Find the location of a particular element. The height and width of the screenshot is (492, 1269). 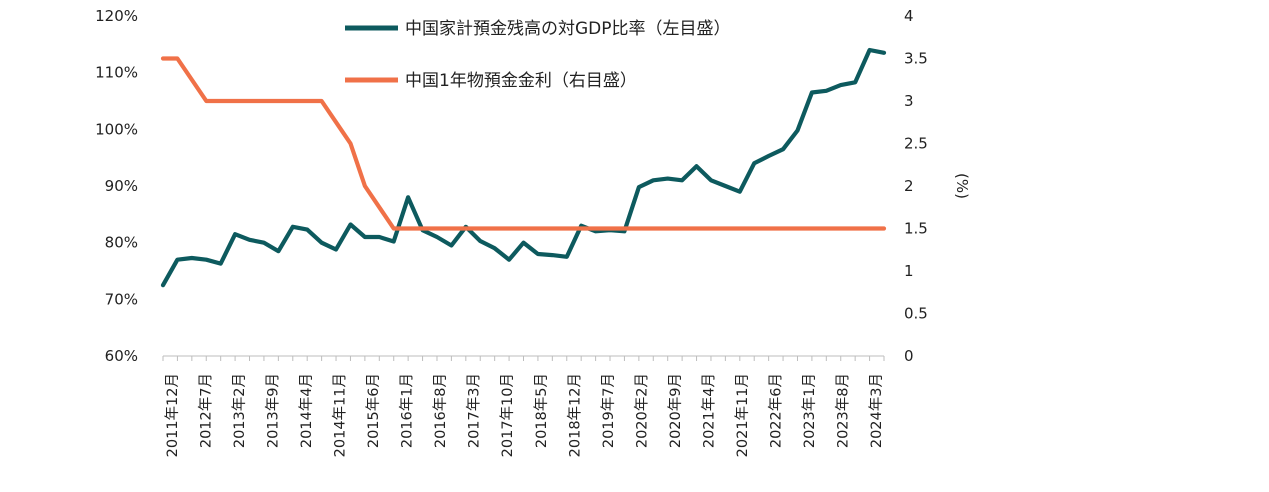

legend-label-1: 中国家計預金残高の対GDP比率（左目盛） is located at coordinates (568, 29).